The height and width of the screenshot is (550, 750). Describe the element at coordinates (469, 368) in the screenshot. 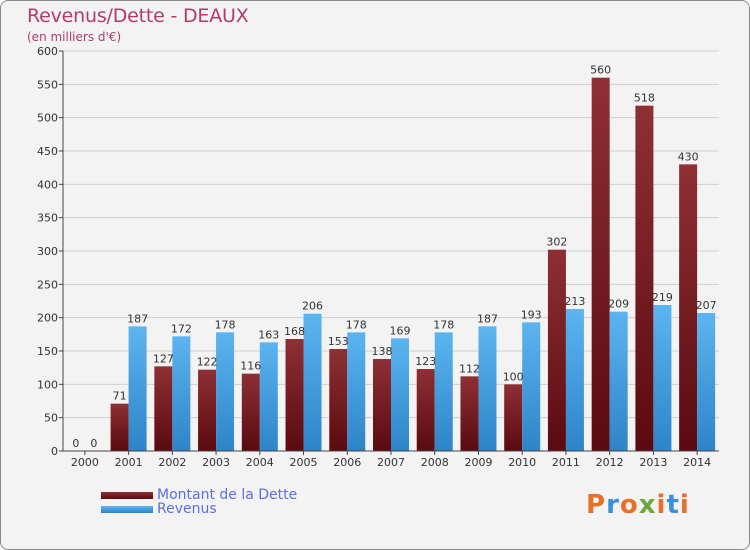

I see `data-label-debt: 112` at that location.